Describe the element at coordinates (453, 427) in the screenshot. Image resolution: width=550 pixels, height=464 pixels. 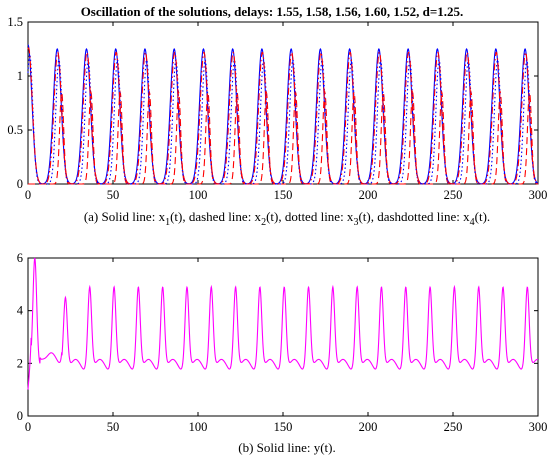
I see `panel-b-xtick-label: 250` at that location.